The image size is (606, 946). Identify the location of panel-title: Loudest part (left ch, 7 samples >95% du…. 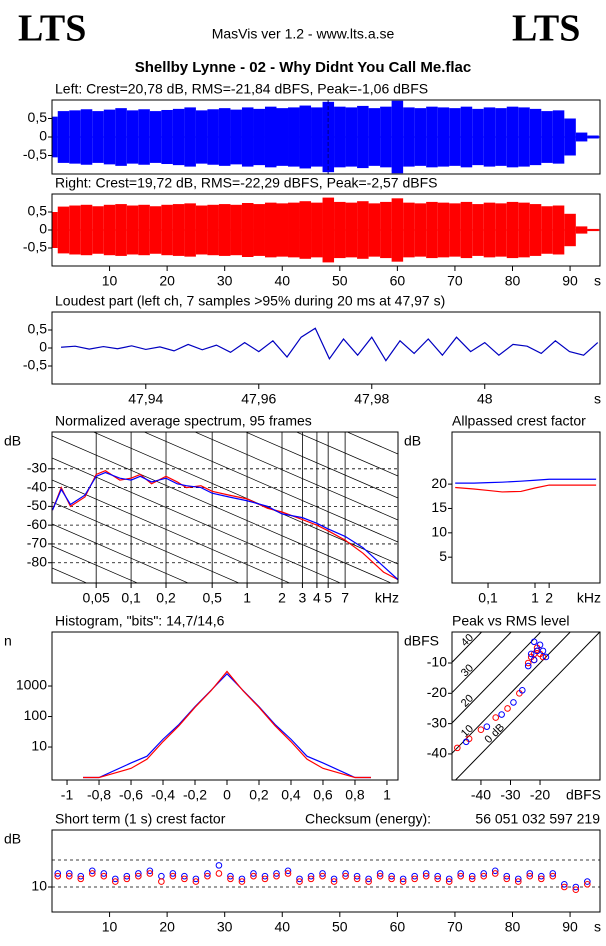
(250, 301).